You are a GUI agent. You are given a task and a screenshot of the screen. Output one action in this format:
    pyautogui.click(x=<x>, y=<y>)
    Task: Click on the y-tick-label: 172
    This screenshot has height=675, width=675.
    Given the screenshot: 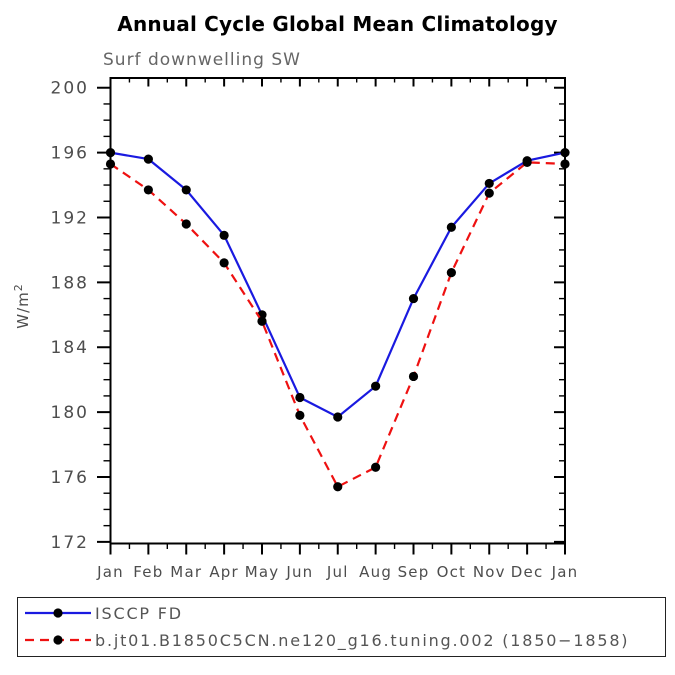 What is the action you would take?
    pyautogui.click(x=70, y=543)
    